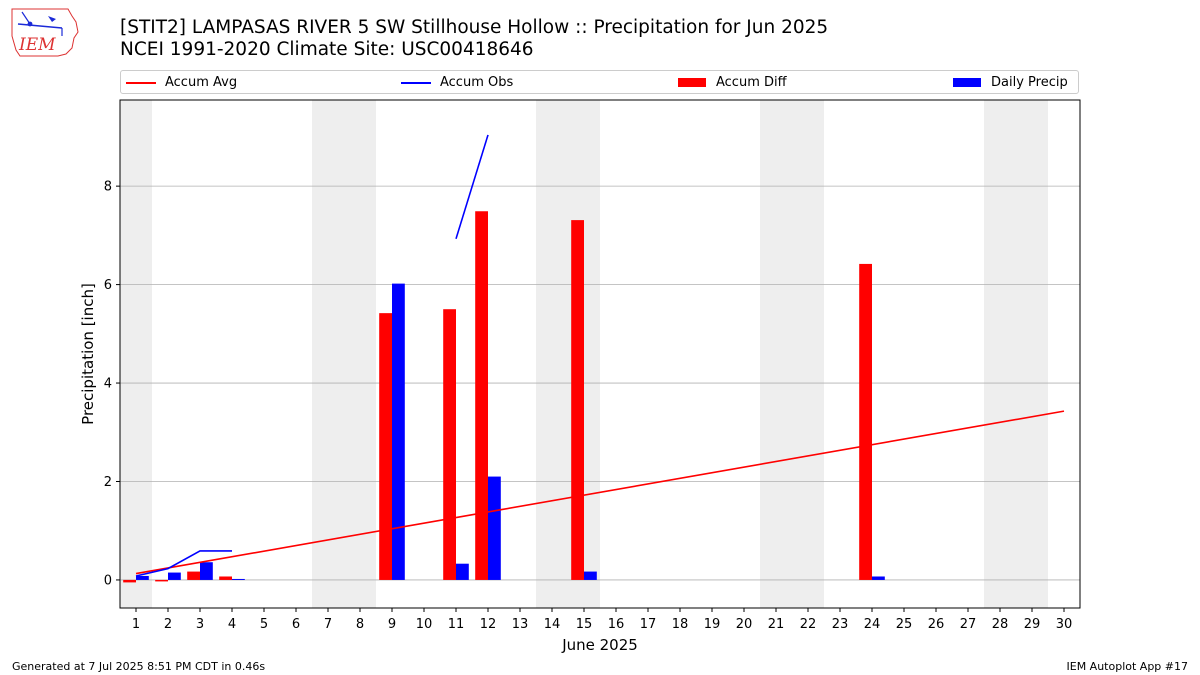  What do you see at coordinates (328, 624) in the screenshot?
I see `x-tick-label: 7` at bounding box center [328, 624].